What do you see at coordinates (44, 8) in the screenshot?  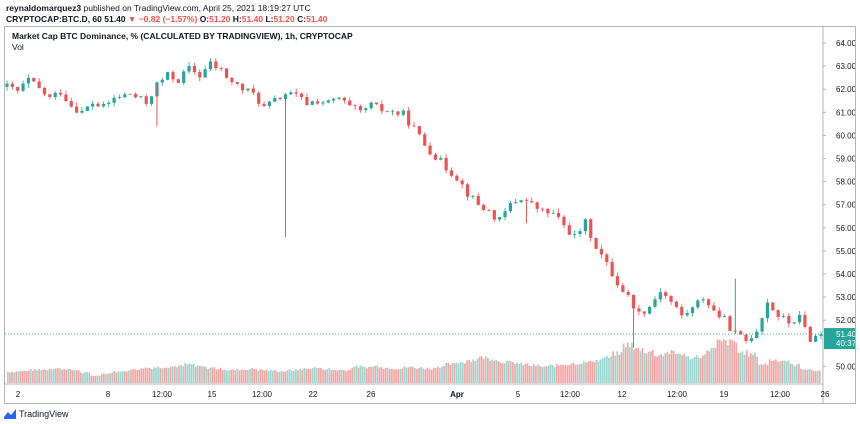 I see `author-name: reynaldomarquez3` at bounding box center [44, 8].